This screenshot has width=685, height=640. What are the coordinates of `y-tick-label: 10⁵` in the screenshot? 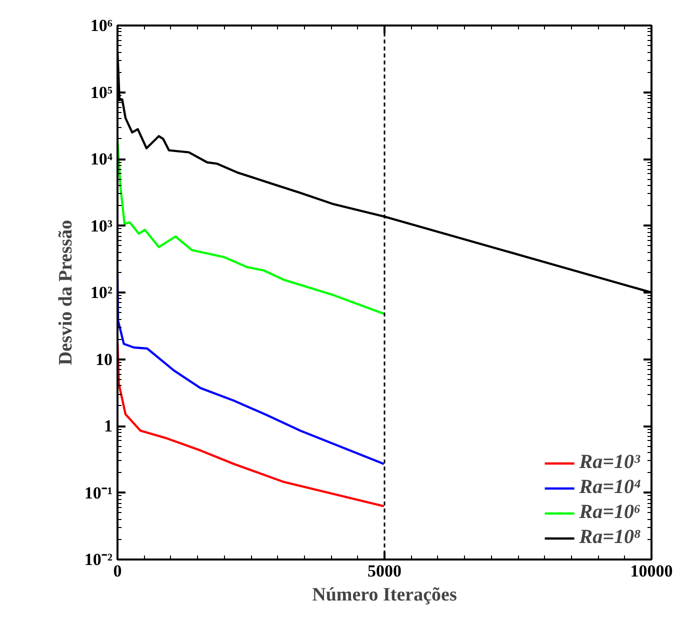 It's located at (101, 92).